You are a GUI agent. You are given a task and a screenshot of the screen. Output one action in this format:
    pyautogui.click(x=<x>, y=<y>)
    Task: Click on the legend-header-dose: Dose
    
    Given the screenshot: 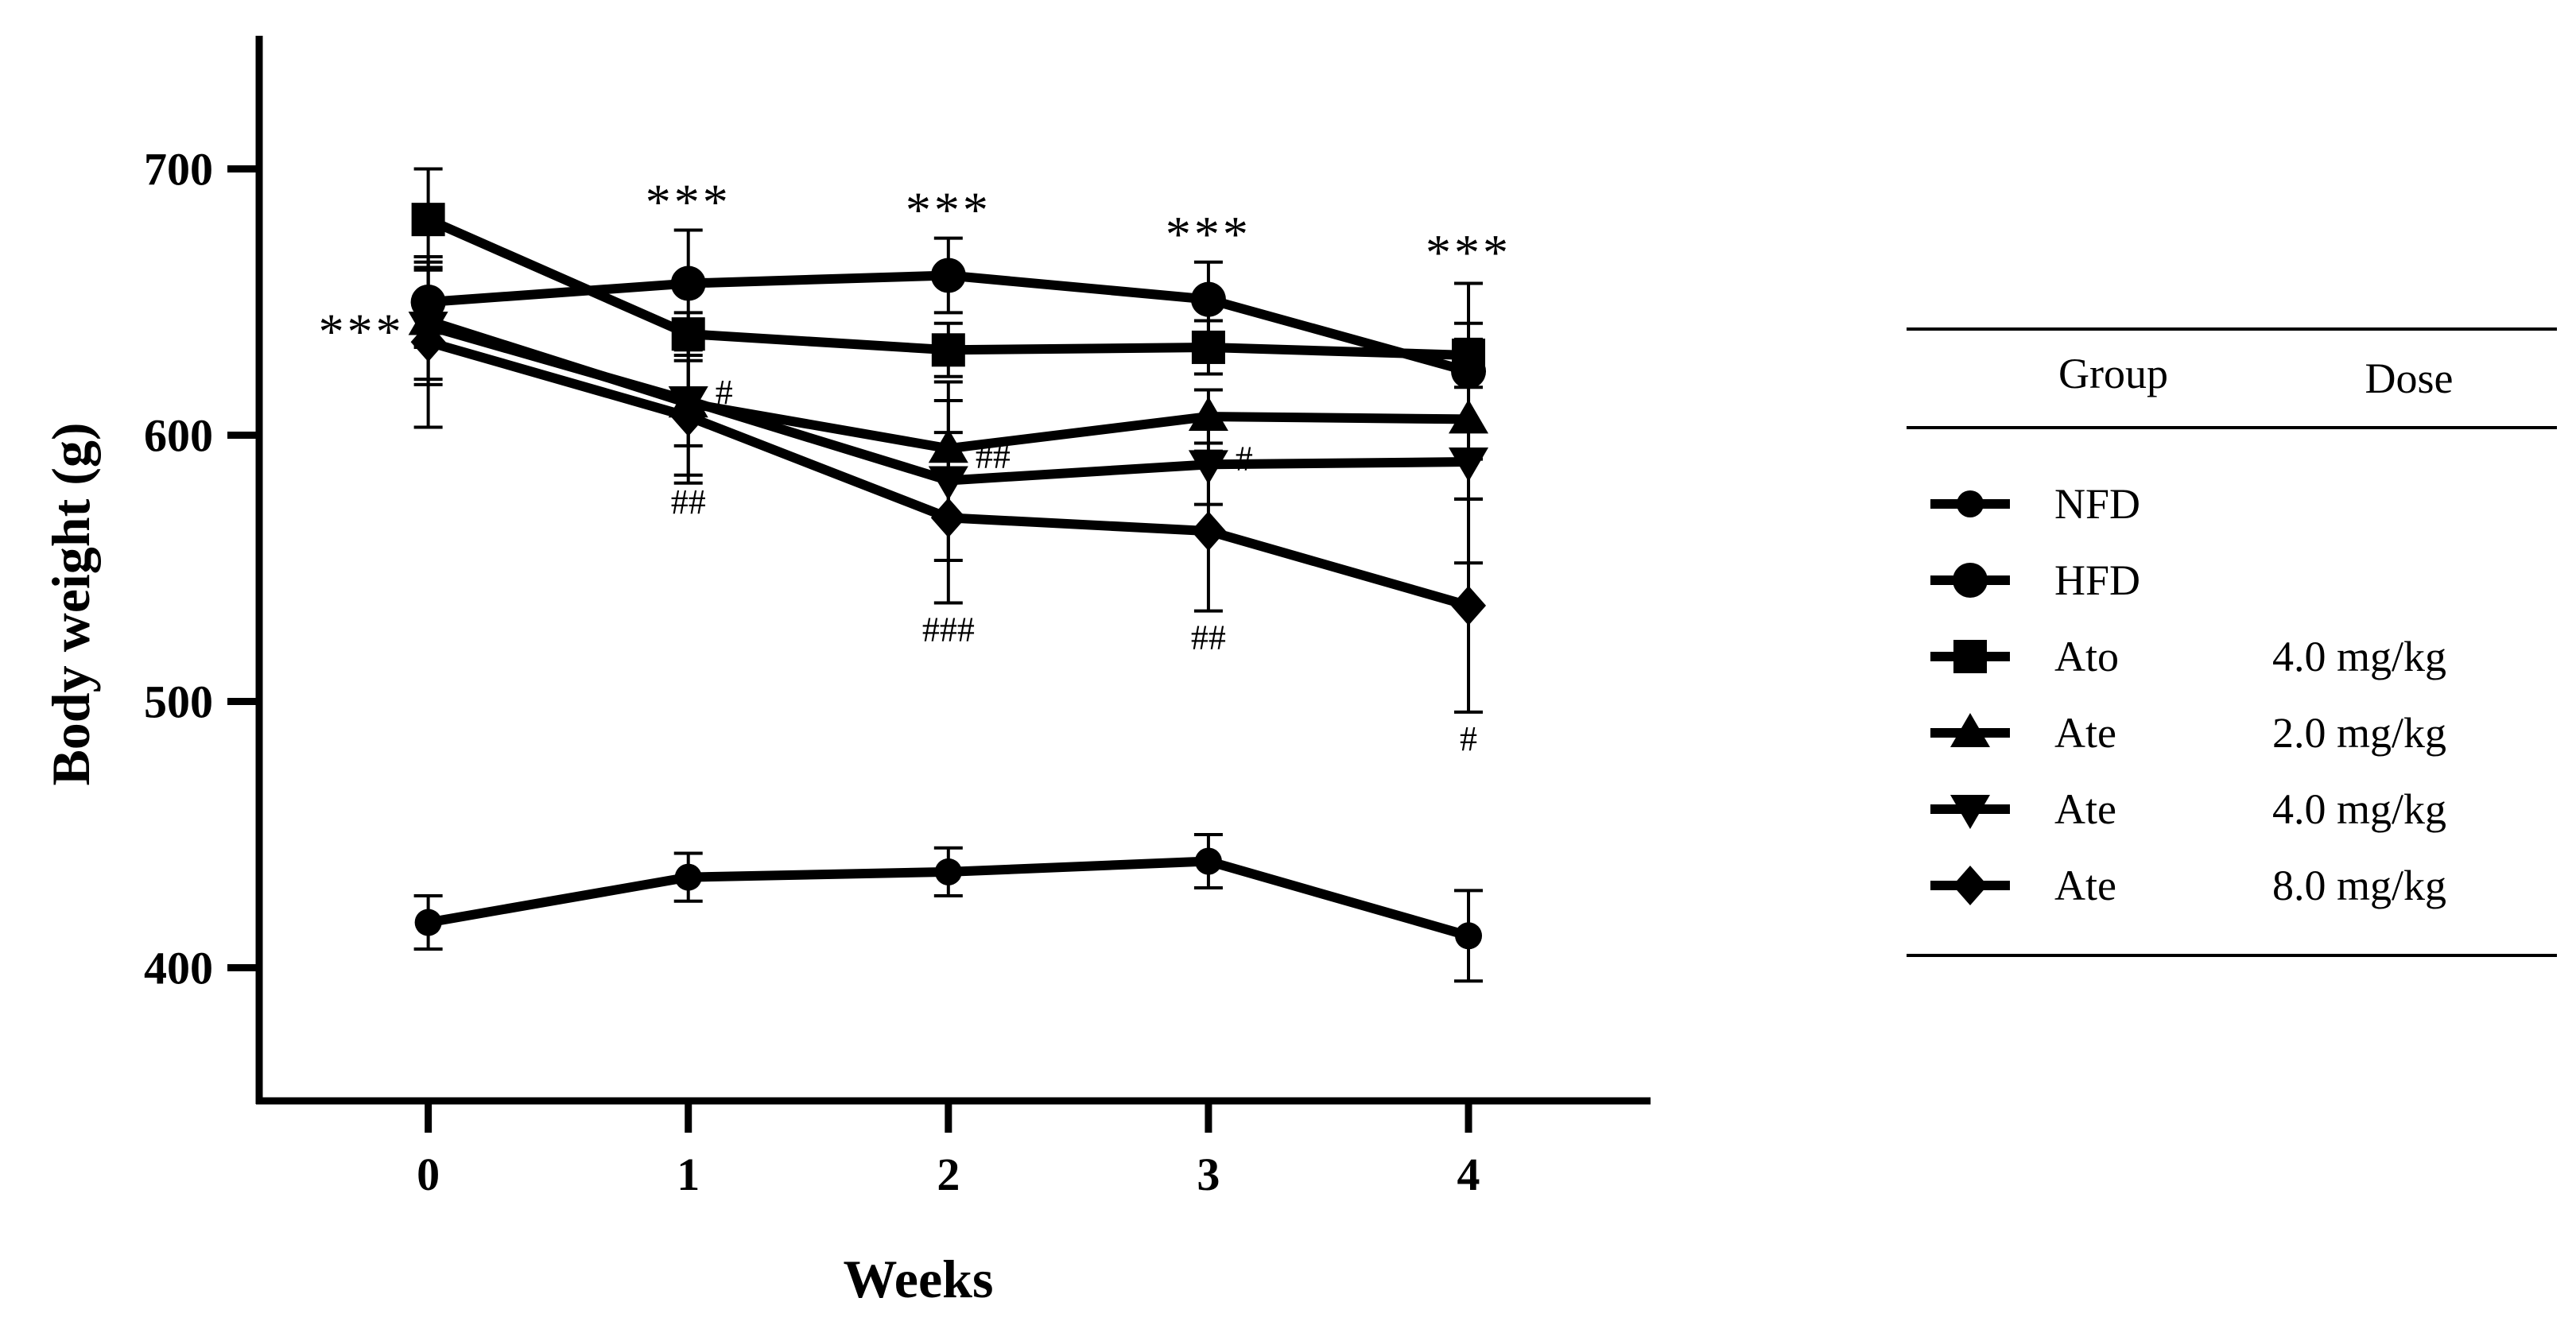 What is the action you would take?
    pyautogui.click(x=2410, y=378)
    